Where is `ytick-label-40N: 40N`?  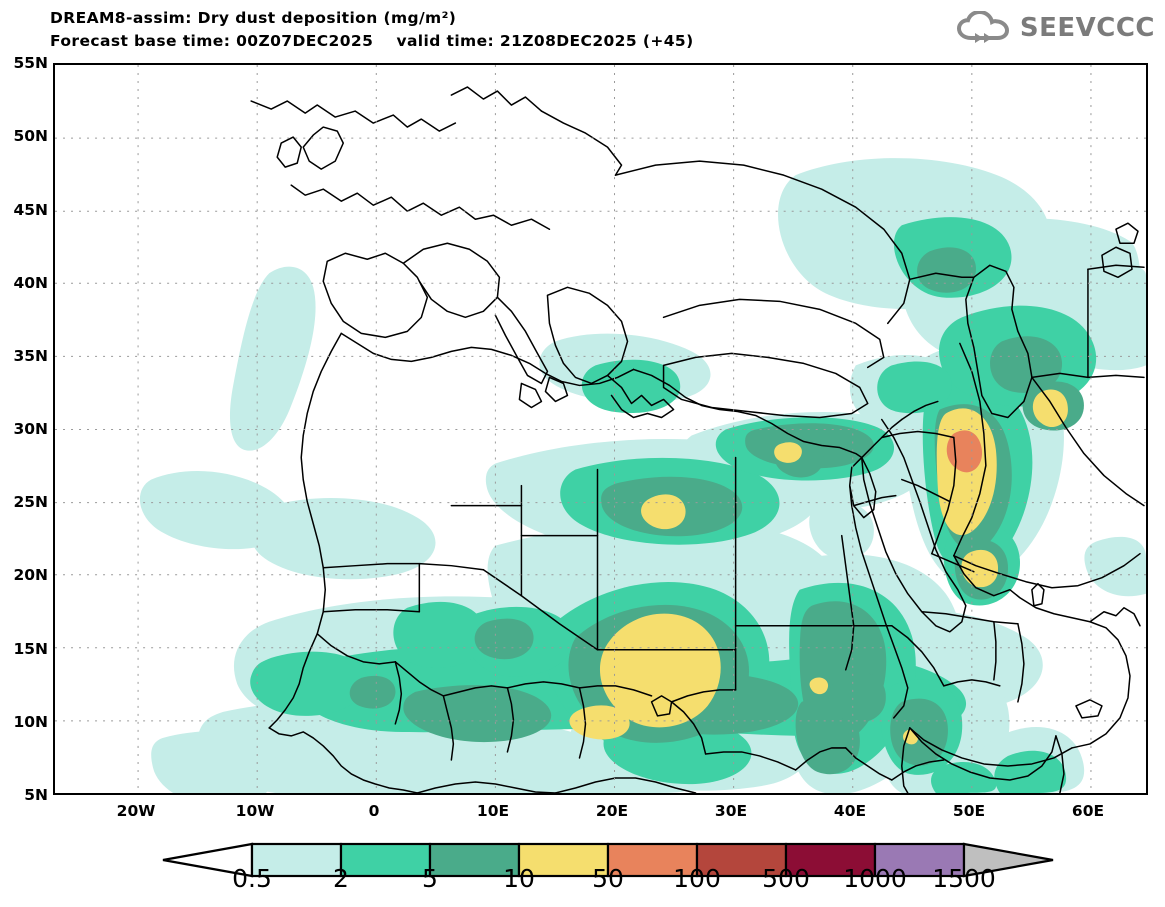 ytick-label-40N: 40N is located at coordinates (30, 283).